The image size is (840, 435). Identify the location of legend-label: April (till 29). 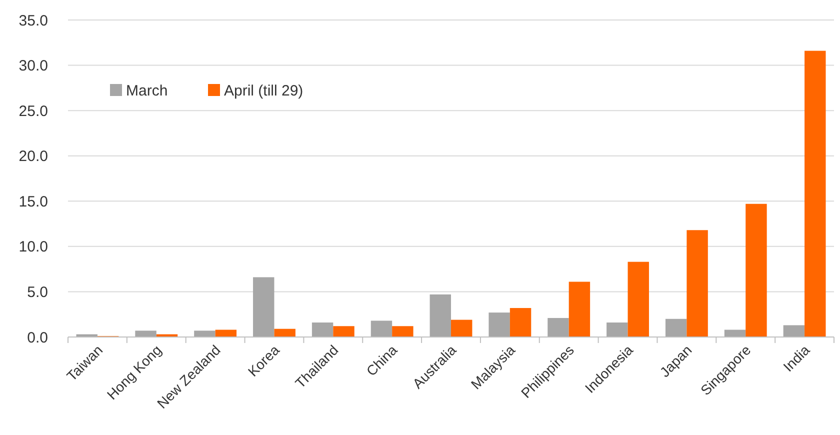
(264, 91).